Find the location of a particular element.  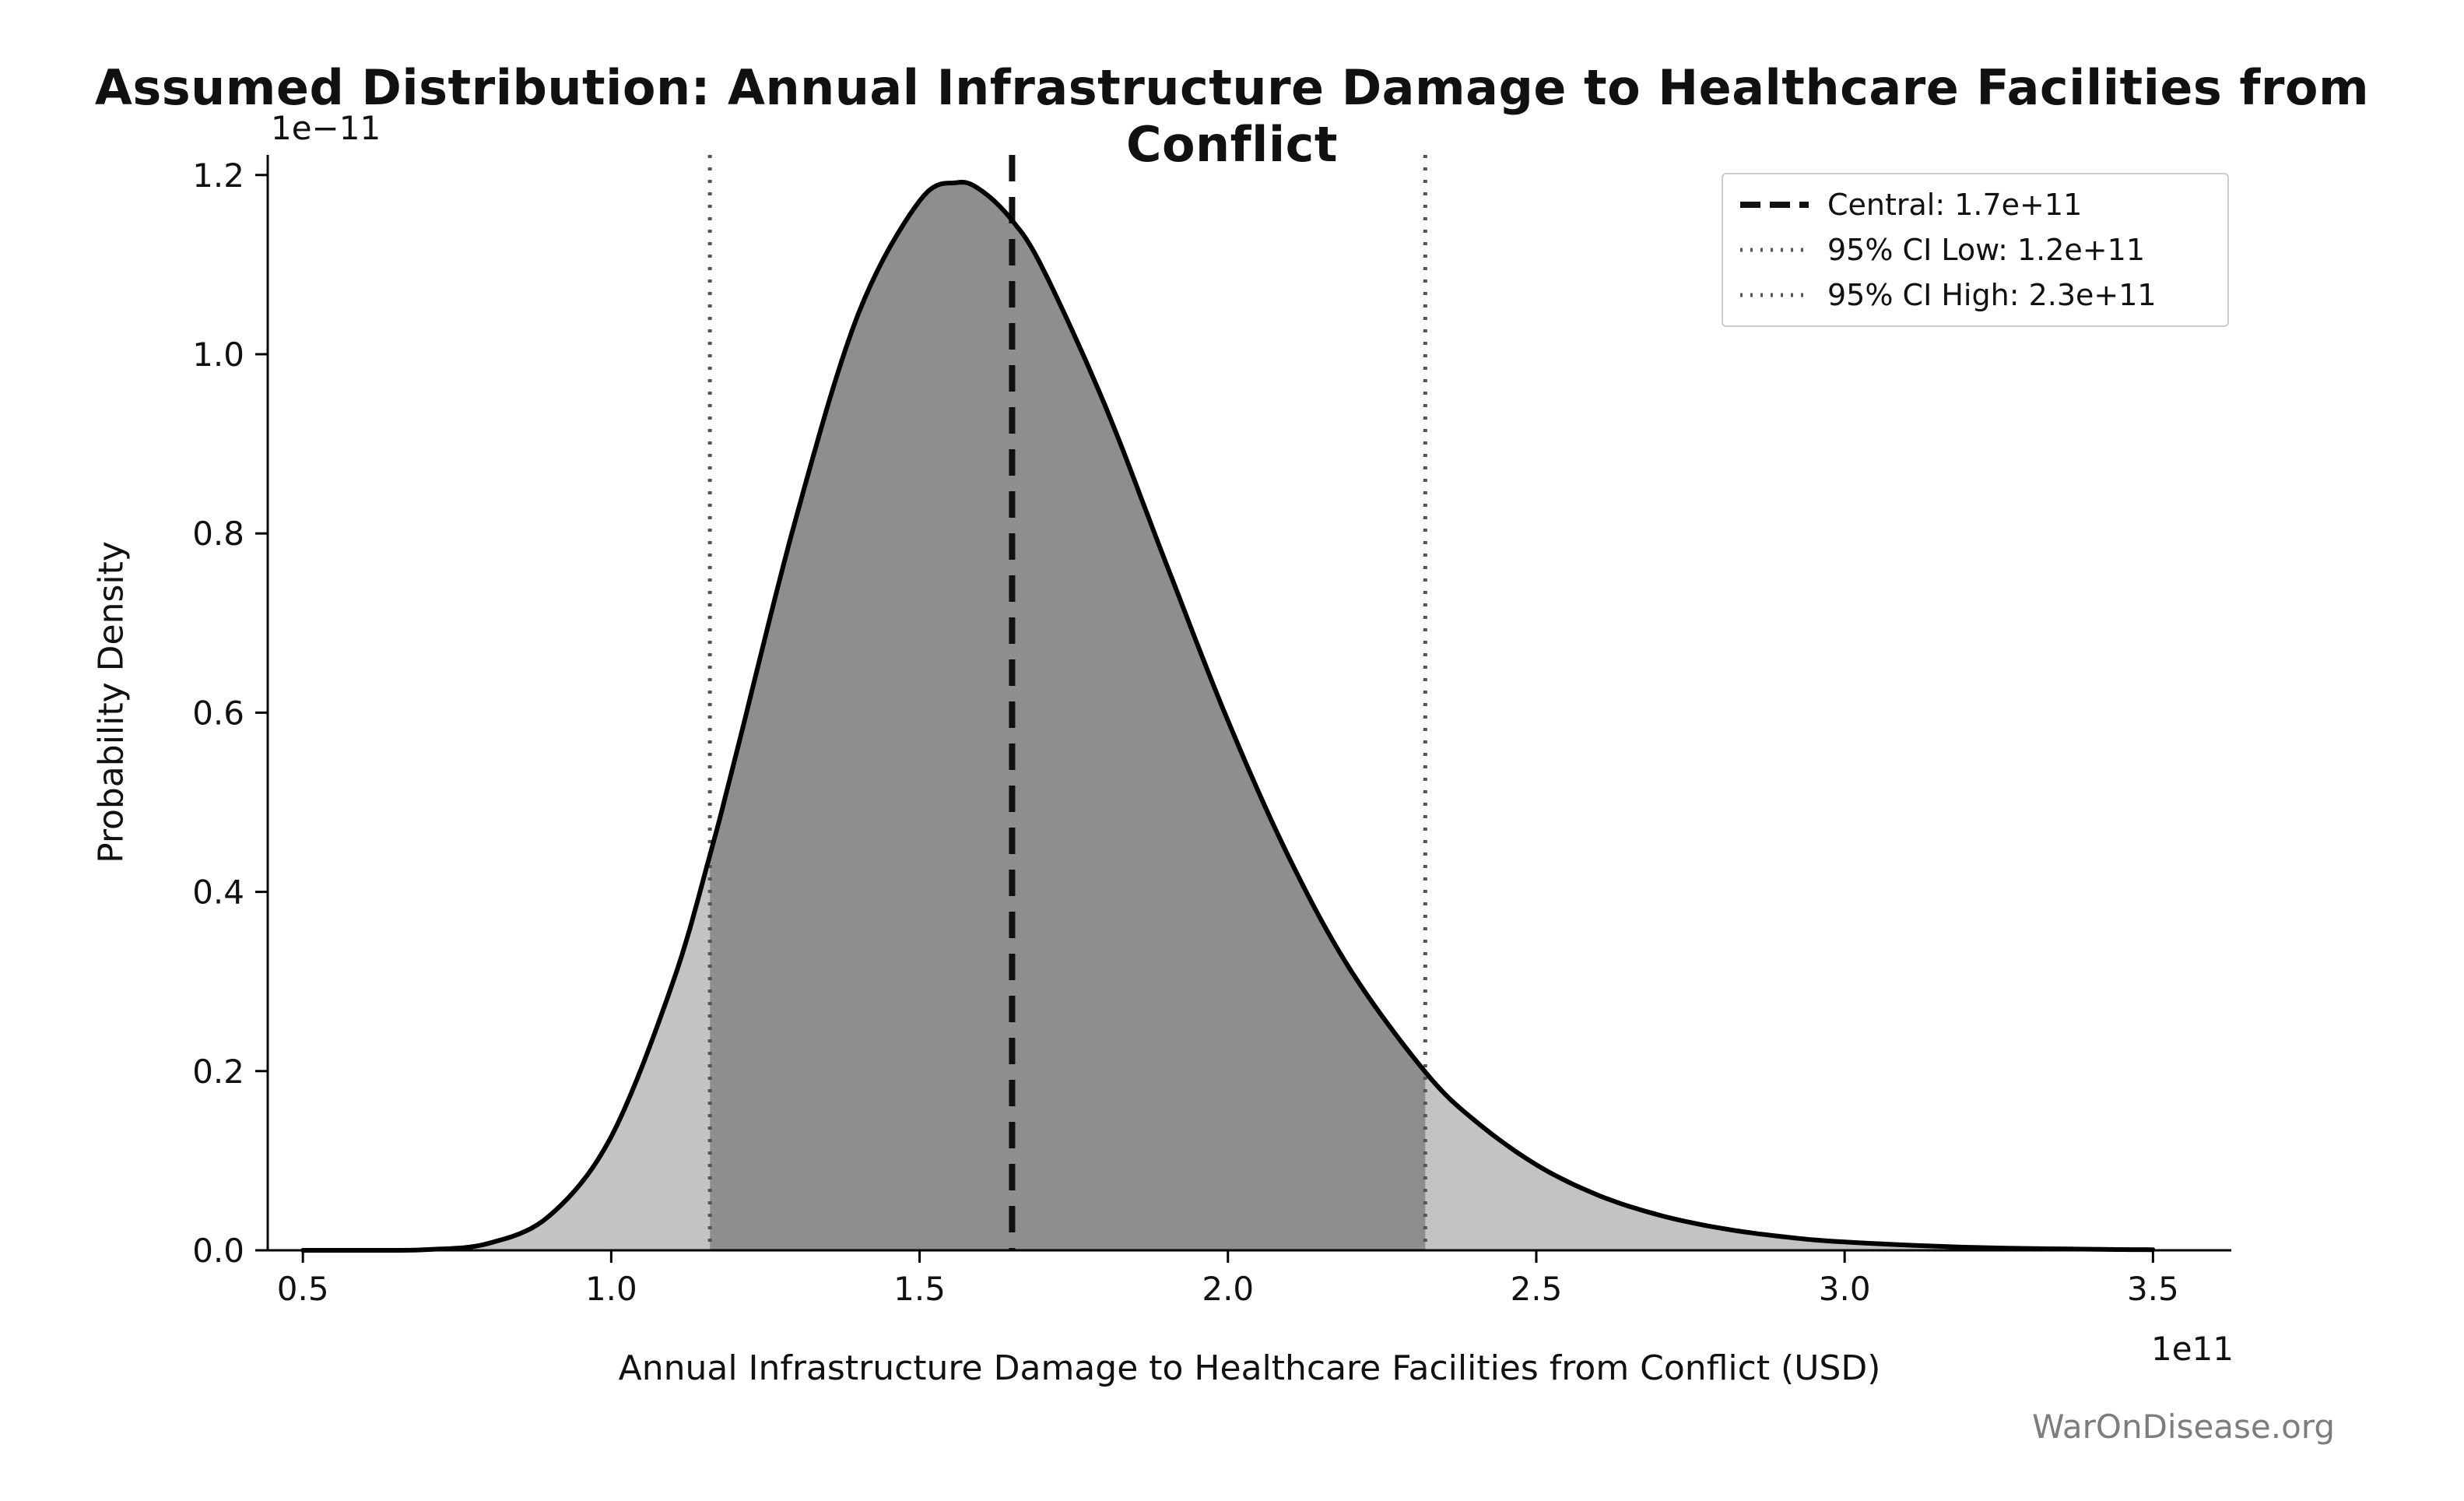

y-tick-label: 0.0 is located at coordinates (218, 1251).